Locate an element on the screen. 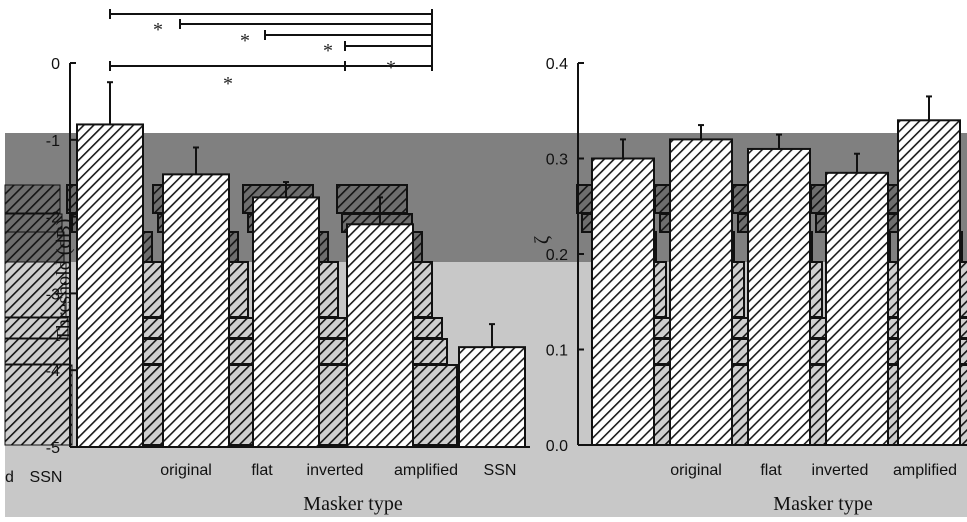  x-tick-label-left: amplified is located at coordinates (426, 470).